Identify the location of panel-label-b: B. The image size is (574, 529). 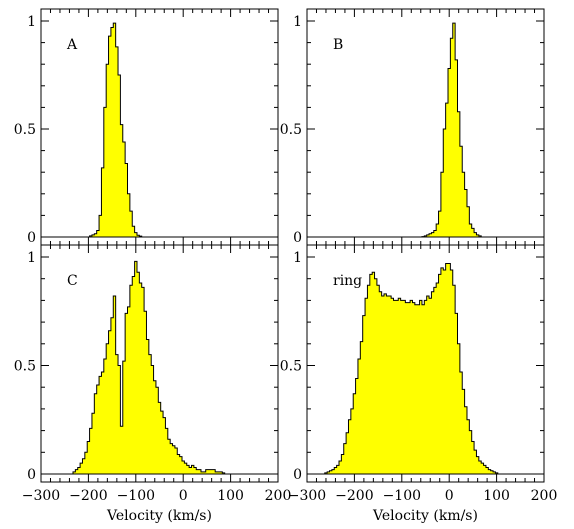
(338, 45).